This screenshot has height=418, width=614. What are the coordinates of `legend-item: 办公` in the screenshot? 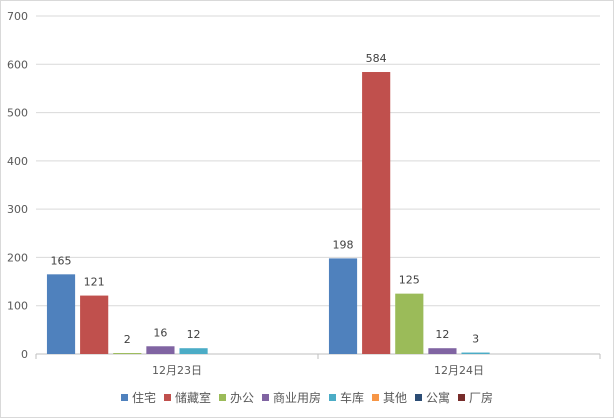 It's located at (236, 397).